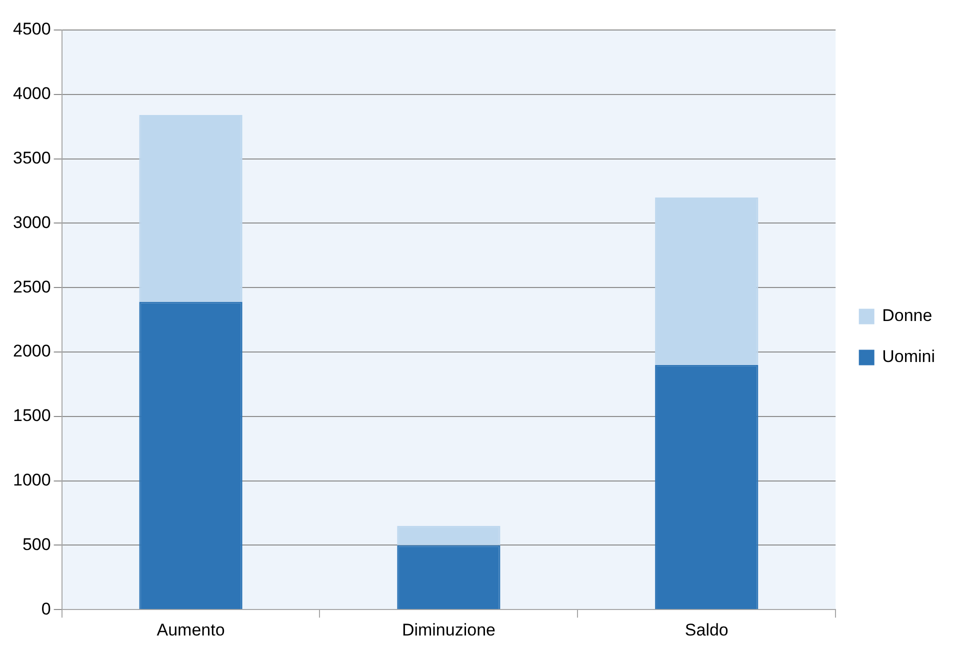 This screenshot has height=654, width=955. Describe the element at coordinates (46, 608) in the screenshot. I see `y-tick-label: 0` at that location.